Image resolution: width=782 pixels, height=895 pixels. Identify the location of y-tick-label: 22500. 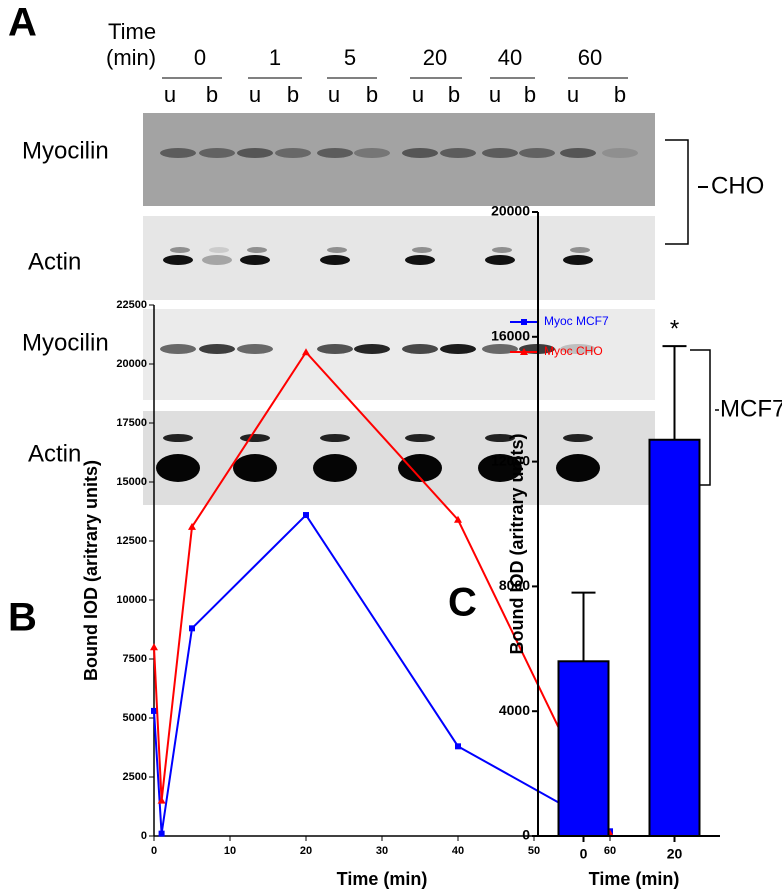
(131, 305).